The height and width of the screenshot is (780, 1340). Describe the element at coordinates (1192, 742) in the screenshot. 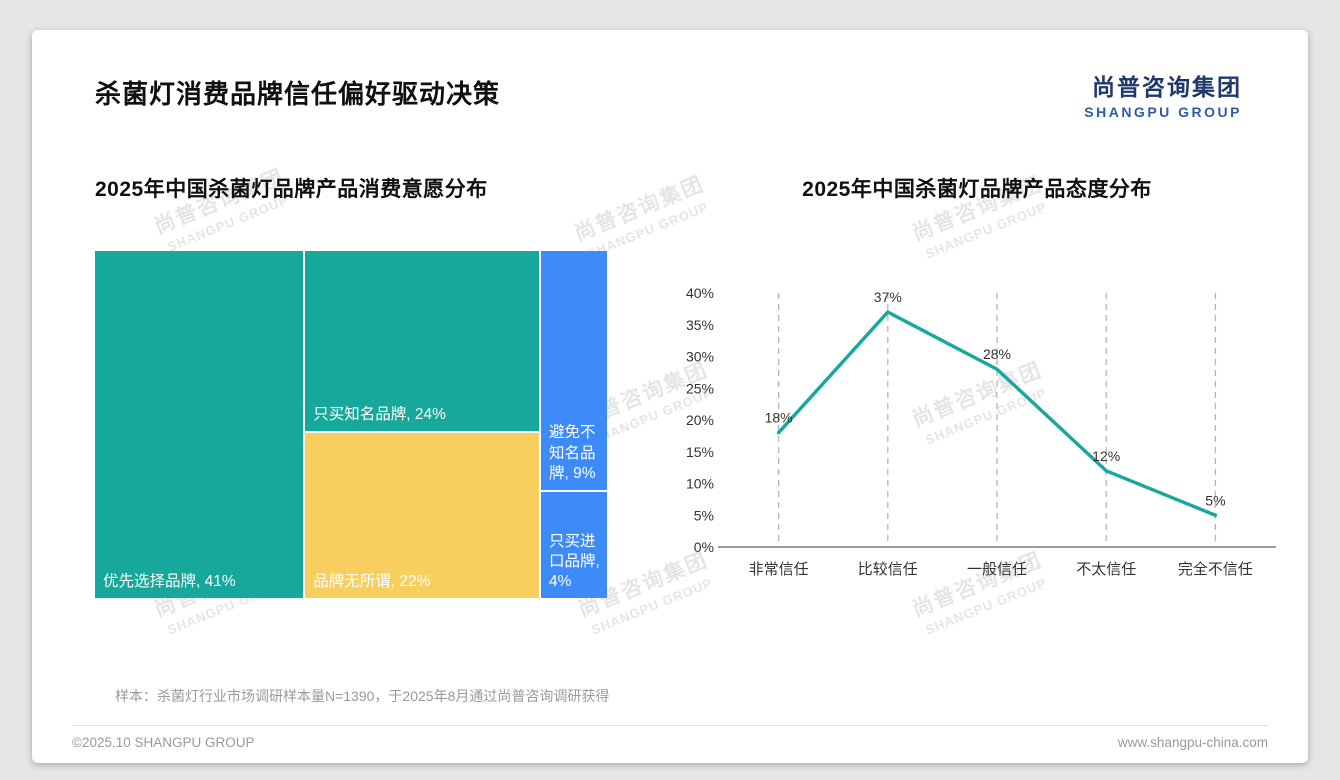

I see `footer-website: www.shangpu-china.com` at that location.